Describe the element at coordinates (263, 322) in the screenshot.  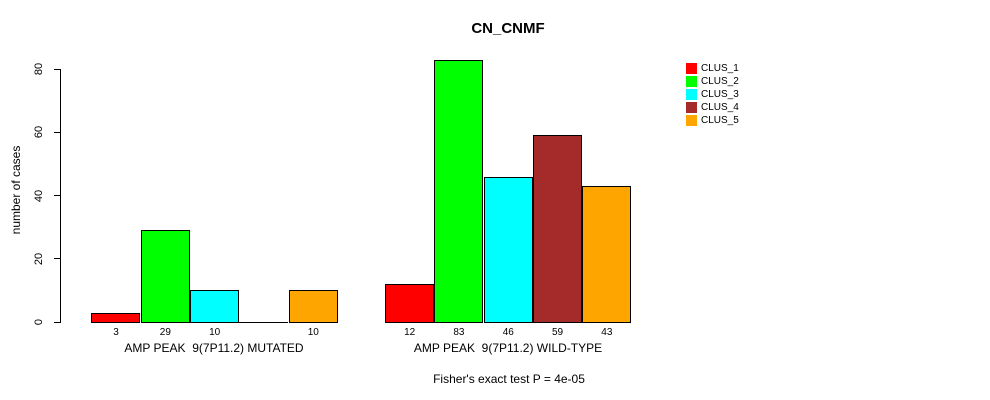
I see `bar-clus_4-group1` at that location.